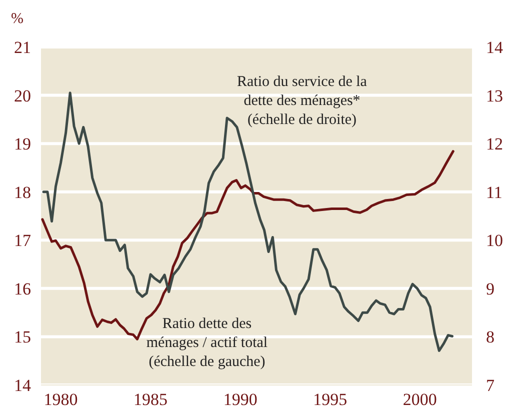 The width and height of the screenshot is (507, 416). What do you see at coordinates (330, 400) in the screenshot?
I see `x-tick-label: 1995` at bounding box center [330, 400].